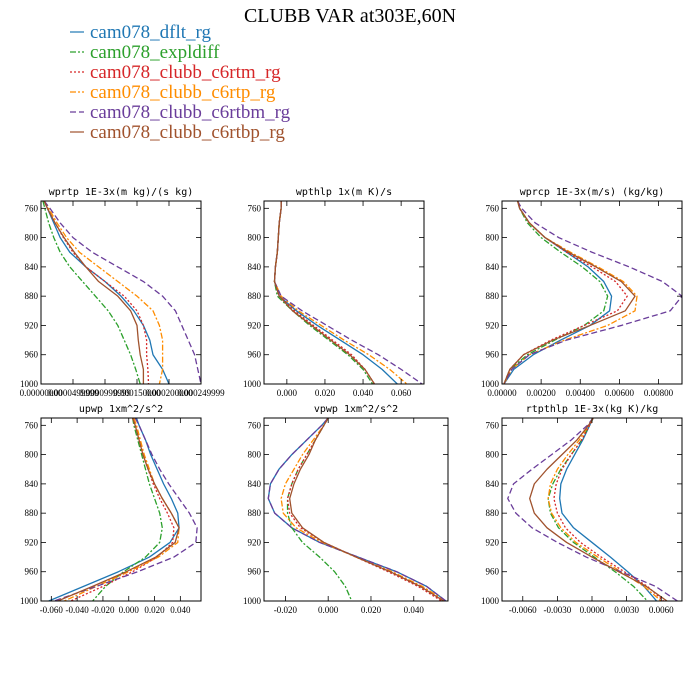 The image size is (700, 700). I want to click on panel-title: rtpthlp 1E-3x(kg K)/kg, so click(592, 409).